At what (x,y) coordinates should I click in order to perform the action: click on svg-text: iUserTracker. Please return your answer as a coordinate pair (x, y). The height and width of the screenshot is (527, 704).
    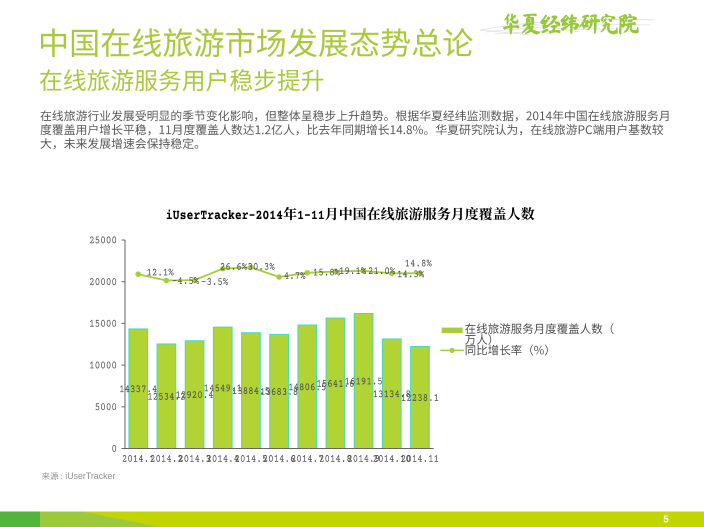
    Looking at the image, I should click on (90, 476).